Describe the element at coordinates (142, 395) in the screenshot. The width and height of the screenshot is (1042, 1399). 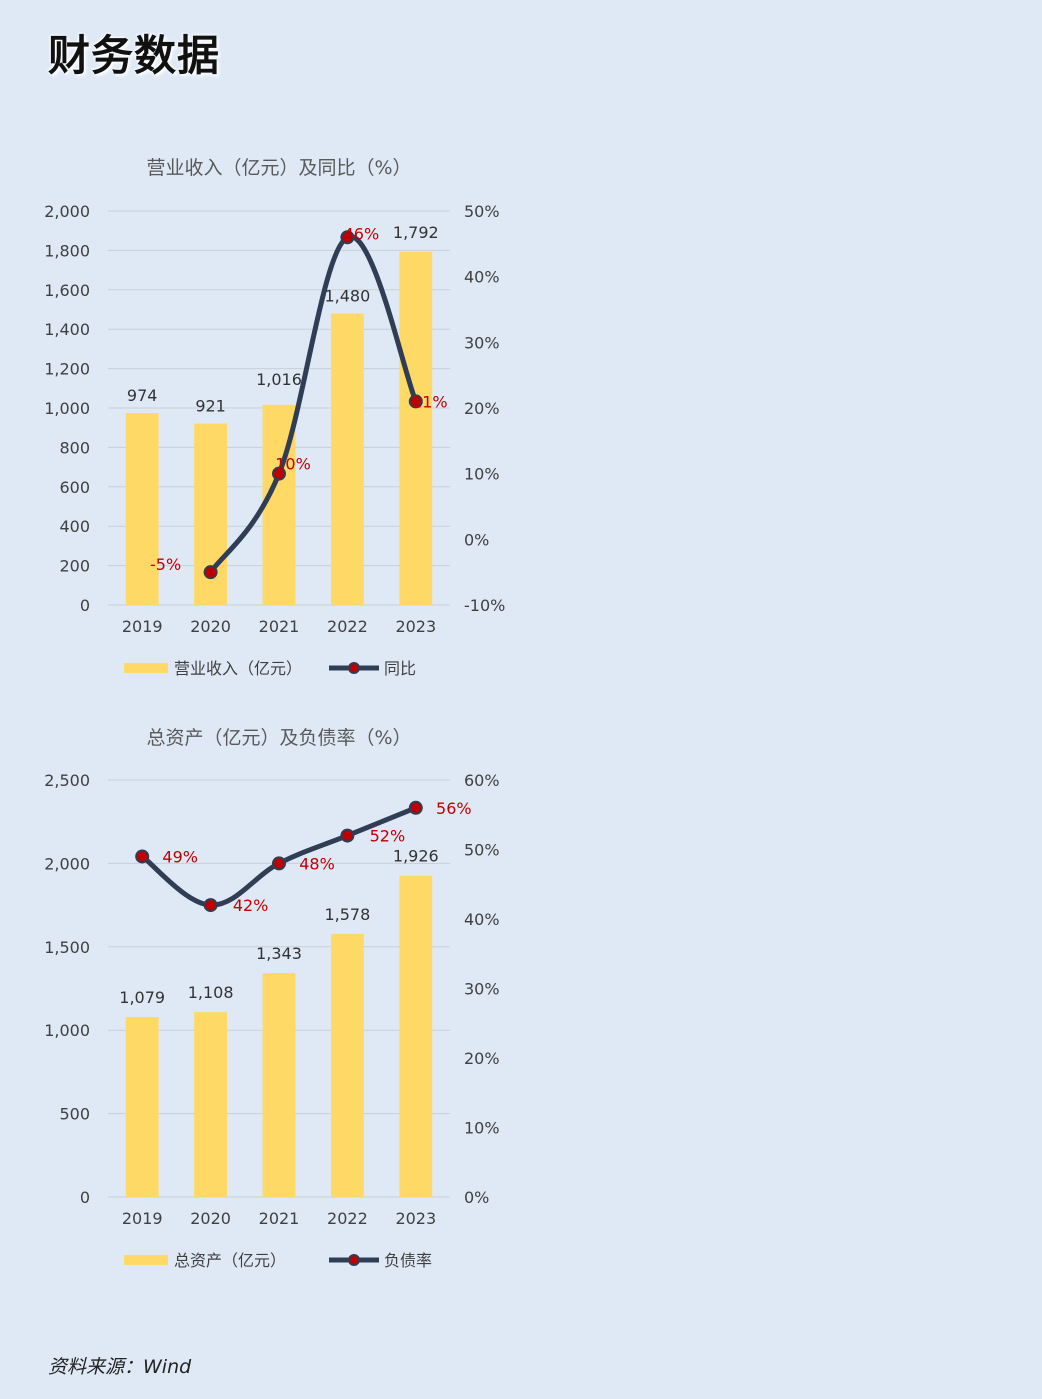
I see `bar-data-label: 974` at that location.